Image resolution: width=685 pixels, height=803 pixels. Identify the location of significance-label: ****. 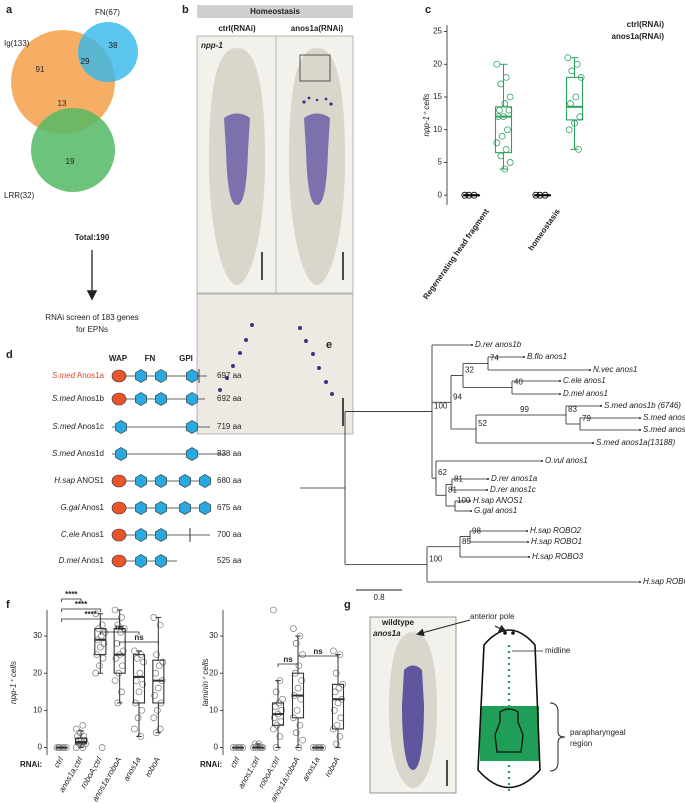
(71, 594).